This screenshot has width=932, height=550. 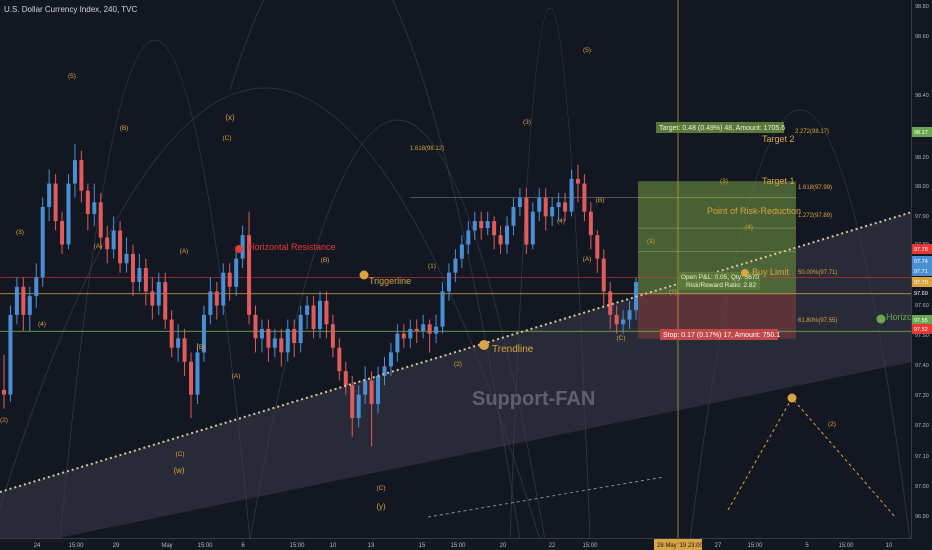 I want to click on price-tick: 98.40, so click(x=922, y=96).